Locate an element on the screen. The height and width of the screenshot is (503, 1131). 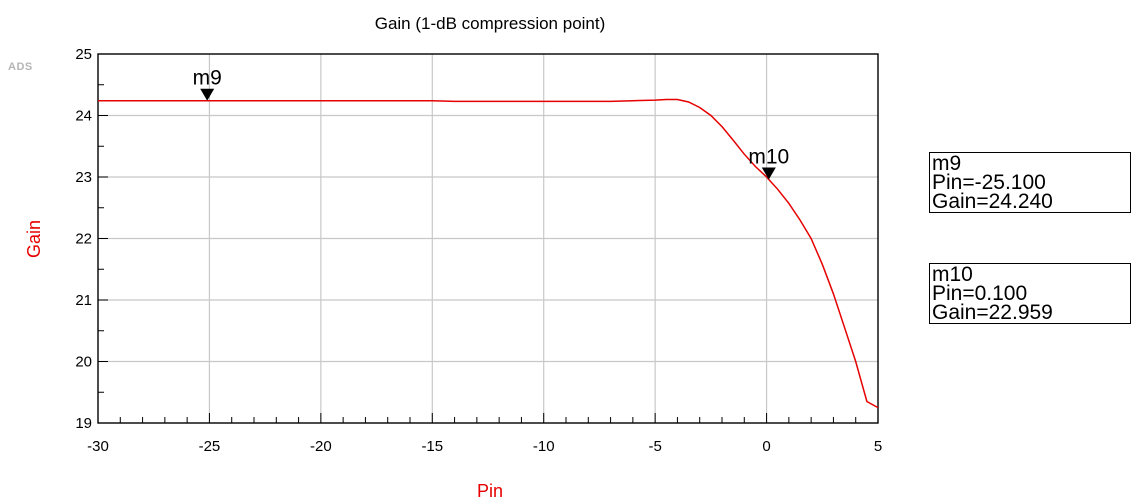
marker-label-m10: m10 is located at coordinates (768, 157).